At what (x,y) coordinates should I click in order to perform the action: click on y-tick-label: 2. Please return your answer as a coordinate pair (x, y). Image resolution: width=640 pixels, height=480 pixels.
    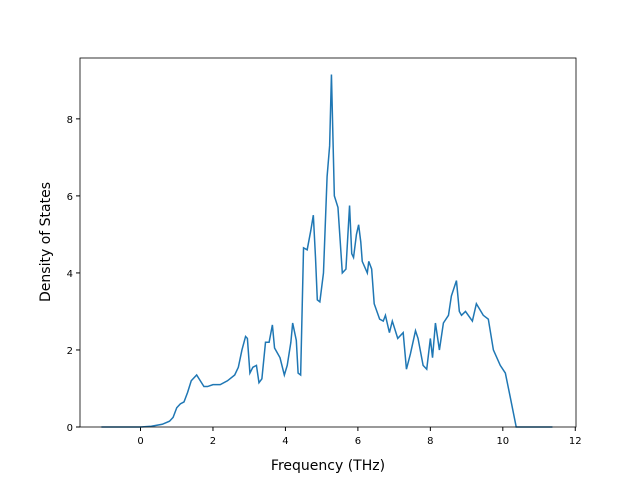
    Looking at the image, I should click on (70, 351).